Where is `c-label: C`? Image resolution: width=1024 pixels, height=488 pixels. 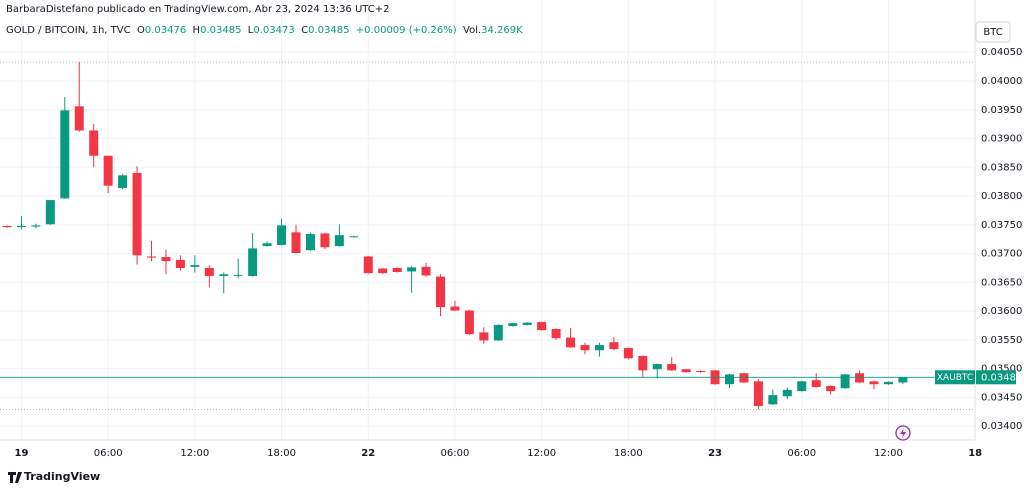
c-label: C is located at coordinates (305, 30).